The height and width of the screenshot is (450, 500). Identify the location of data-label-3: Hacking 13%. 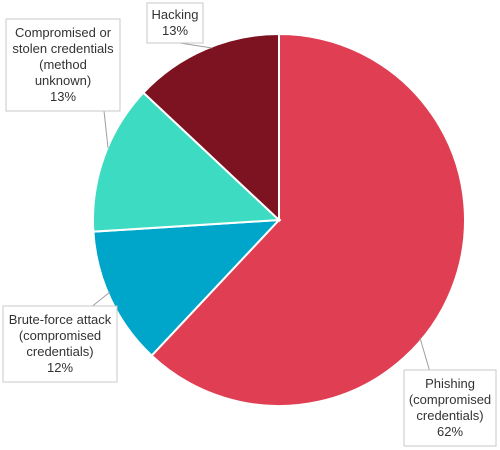
(175, 22).